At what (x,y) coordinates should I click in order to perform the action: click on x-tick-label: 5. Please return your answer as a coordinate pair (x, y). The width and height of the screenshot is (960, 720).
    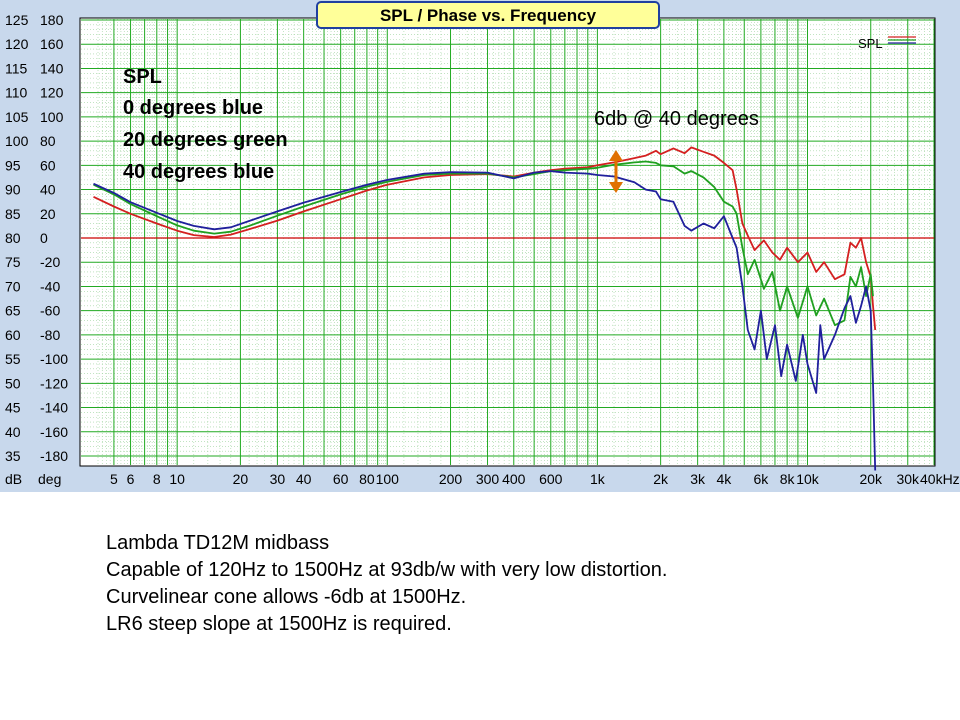
    Looking at the image, I should click on (114, 479).